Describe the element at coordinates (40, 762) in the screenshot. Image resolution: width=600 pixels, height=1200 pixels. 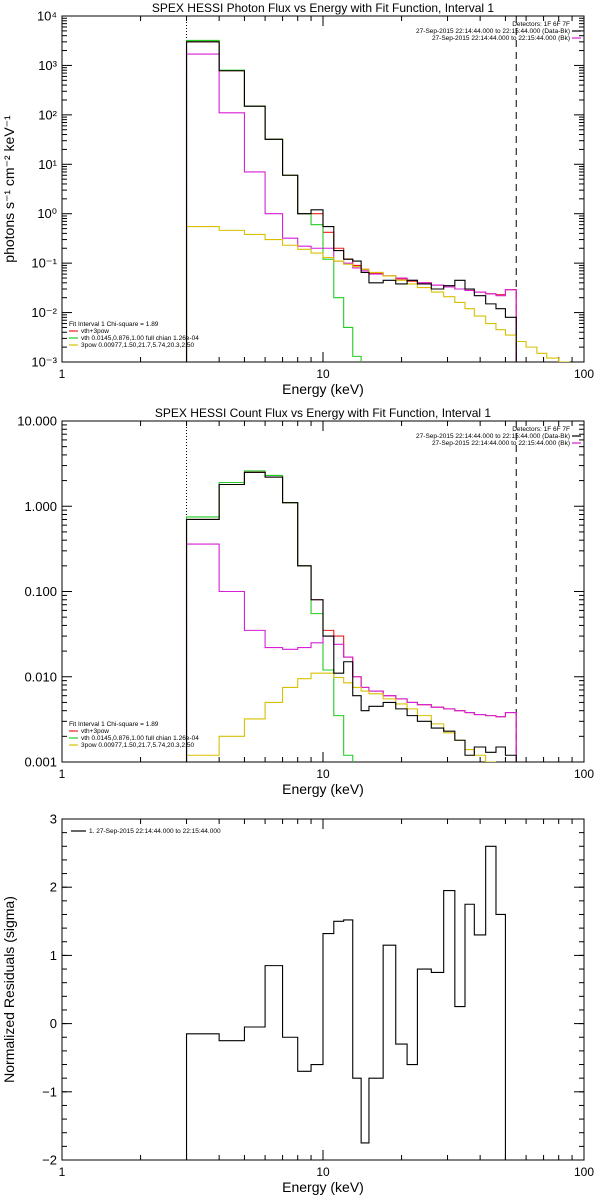
I see `panel2-y-tick-label: 0.001` at that location.